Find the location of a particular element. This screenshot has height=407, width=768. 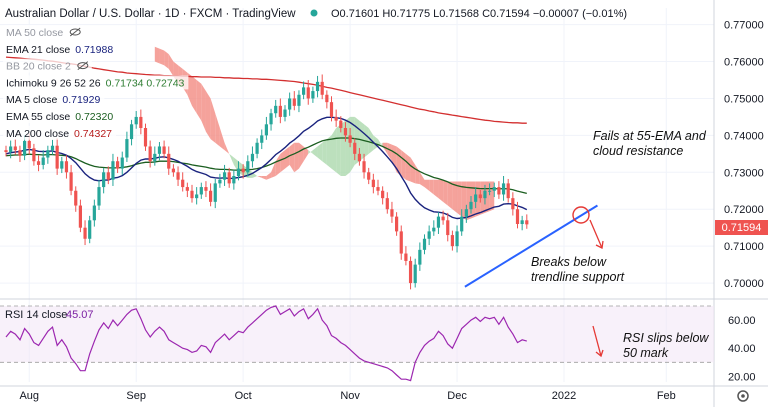

trendline is located at coordinates (531, 246).